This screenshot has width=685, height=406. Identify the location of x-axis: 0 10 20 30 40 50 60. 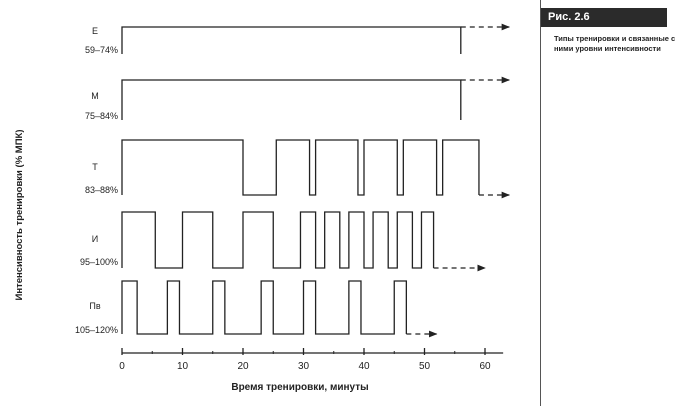
(311, 360).